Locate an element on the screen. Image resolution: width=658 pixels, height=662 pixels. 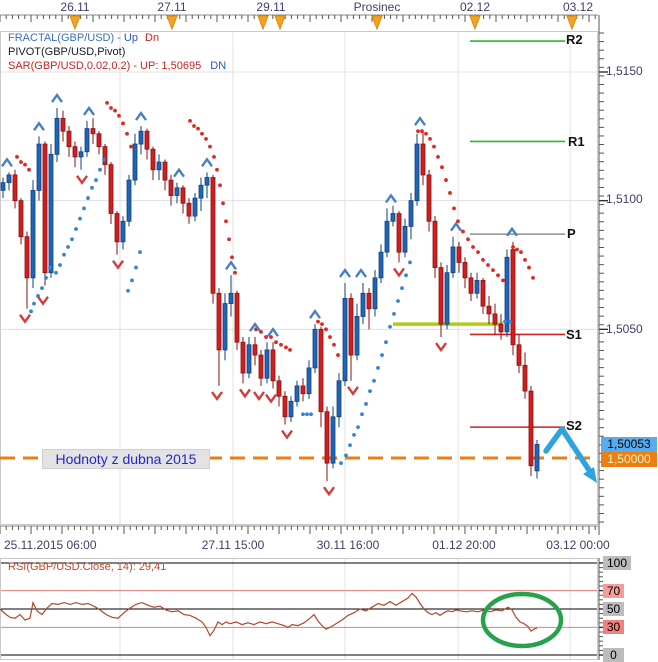
trend-arrow-annotation is located at coordinates (570, 454).